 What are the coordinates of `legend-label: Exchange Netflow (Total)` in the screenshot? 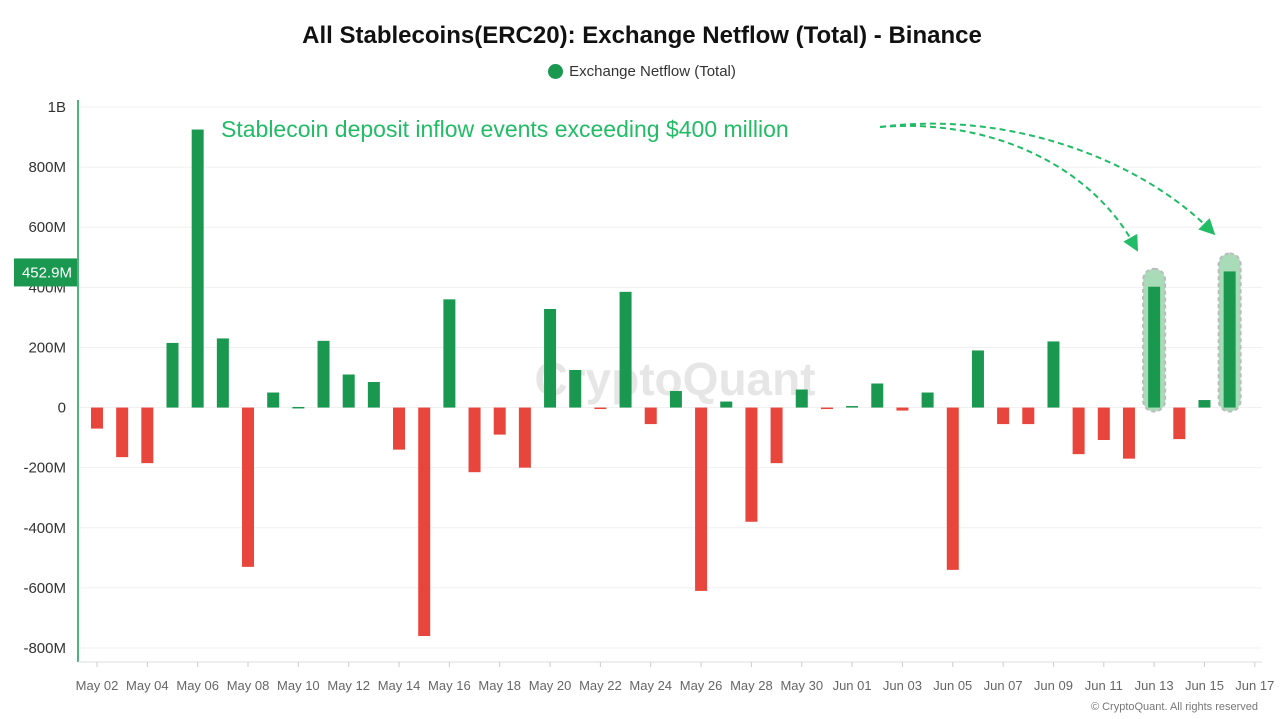 It's located at (652, 71).